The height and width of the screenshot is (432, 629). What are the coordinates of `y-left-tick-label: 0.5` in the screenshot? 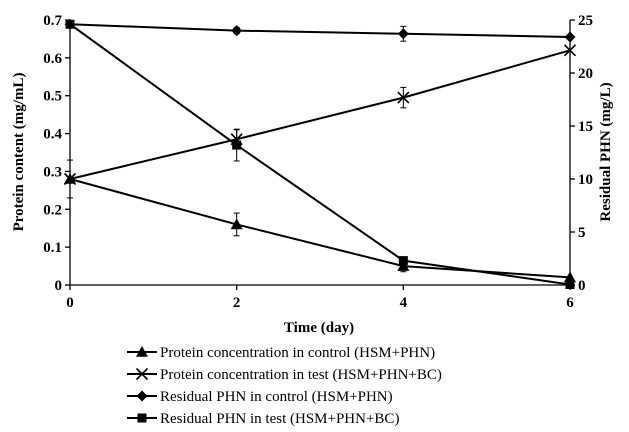 It's located at (52, 97).